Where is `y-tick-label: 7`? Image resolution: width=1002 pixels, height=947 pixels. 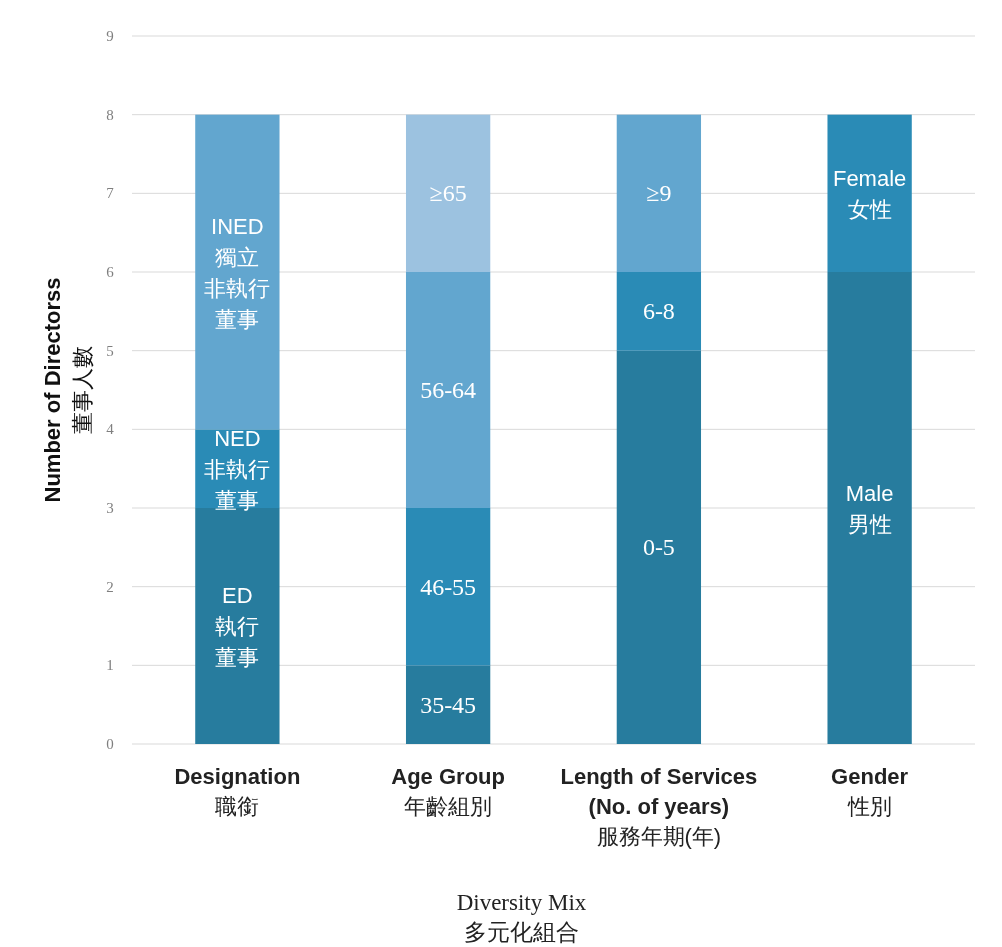
y-tick-label: 7 is located at coordinates (110, 193).